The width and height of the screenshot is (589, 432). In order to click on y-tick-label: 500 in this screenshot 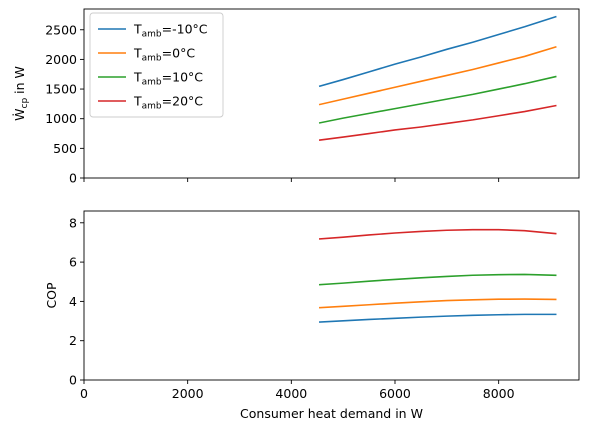, I will do `click(65, 148)`.